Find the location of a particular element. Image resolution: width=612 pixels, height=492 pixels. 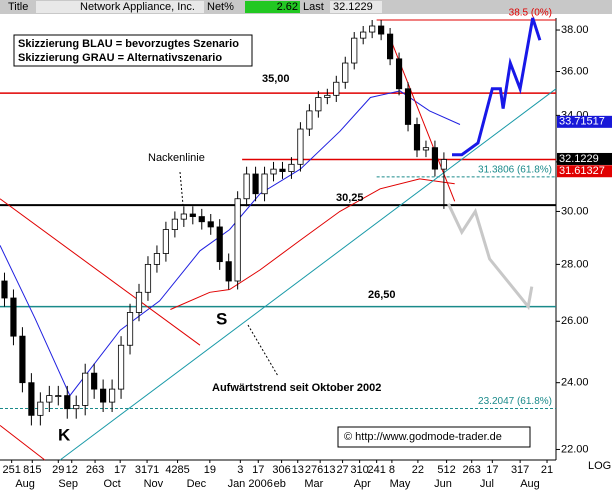

level-label: 26,50 is located at coordinates (382, 295).